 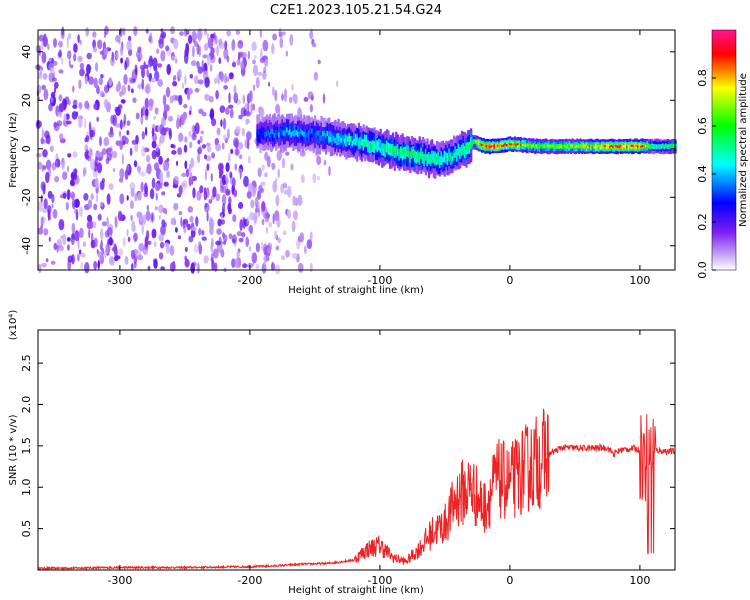 I want to click on x-tick-label: -300, so click(x=119, y=280).